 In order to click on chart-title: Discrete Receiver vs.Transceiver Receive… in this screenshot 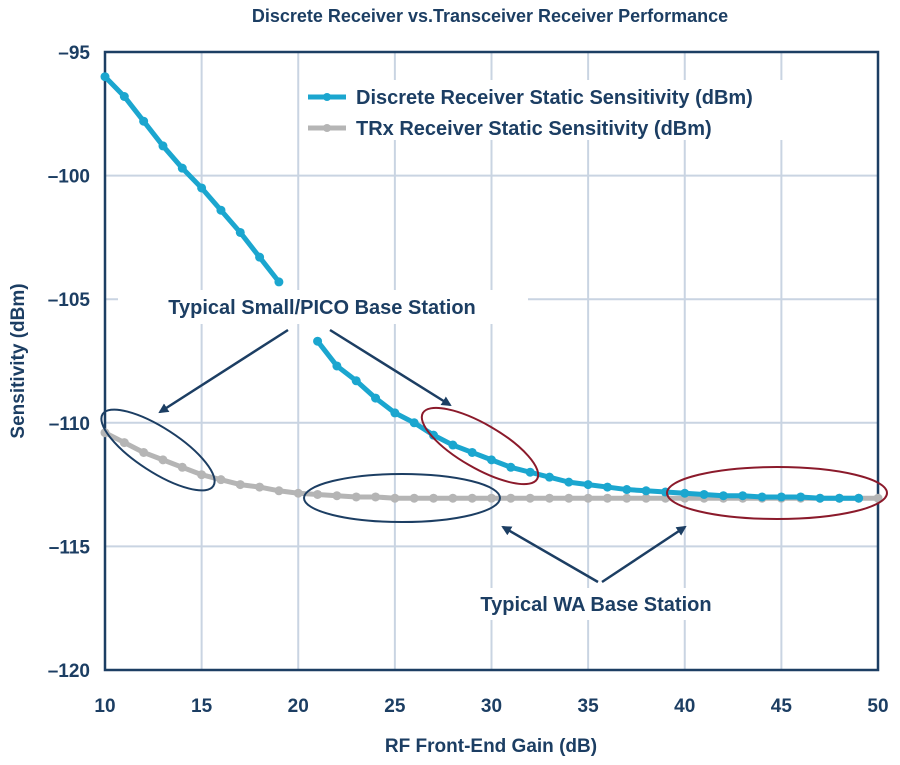, I will do `click(490, 16)`.